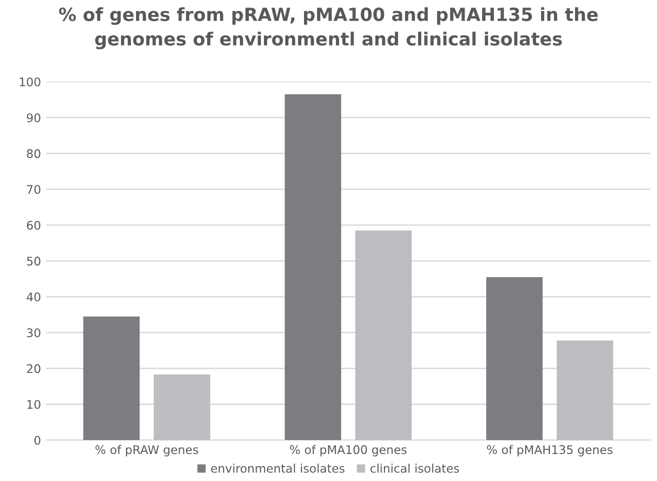  Describe the element at coordinates (33, 333) in the screenshot. I see `y-tick-label: 30` at that location.